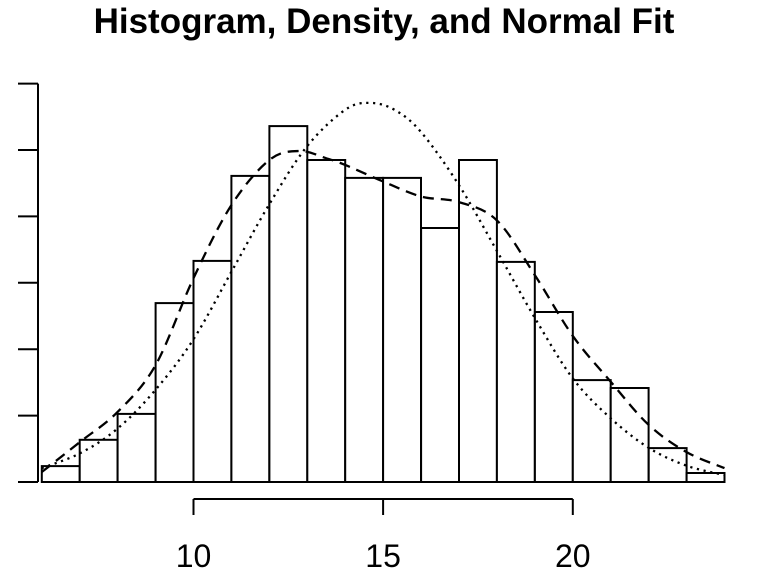 This screenshot has width=768, height=576. Describe the element at coordinates (383, 536) in the screenshot. I see `x-axis: 10 15 20` at that location.